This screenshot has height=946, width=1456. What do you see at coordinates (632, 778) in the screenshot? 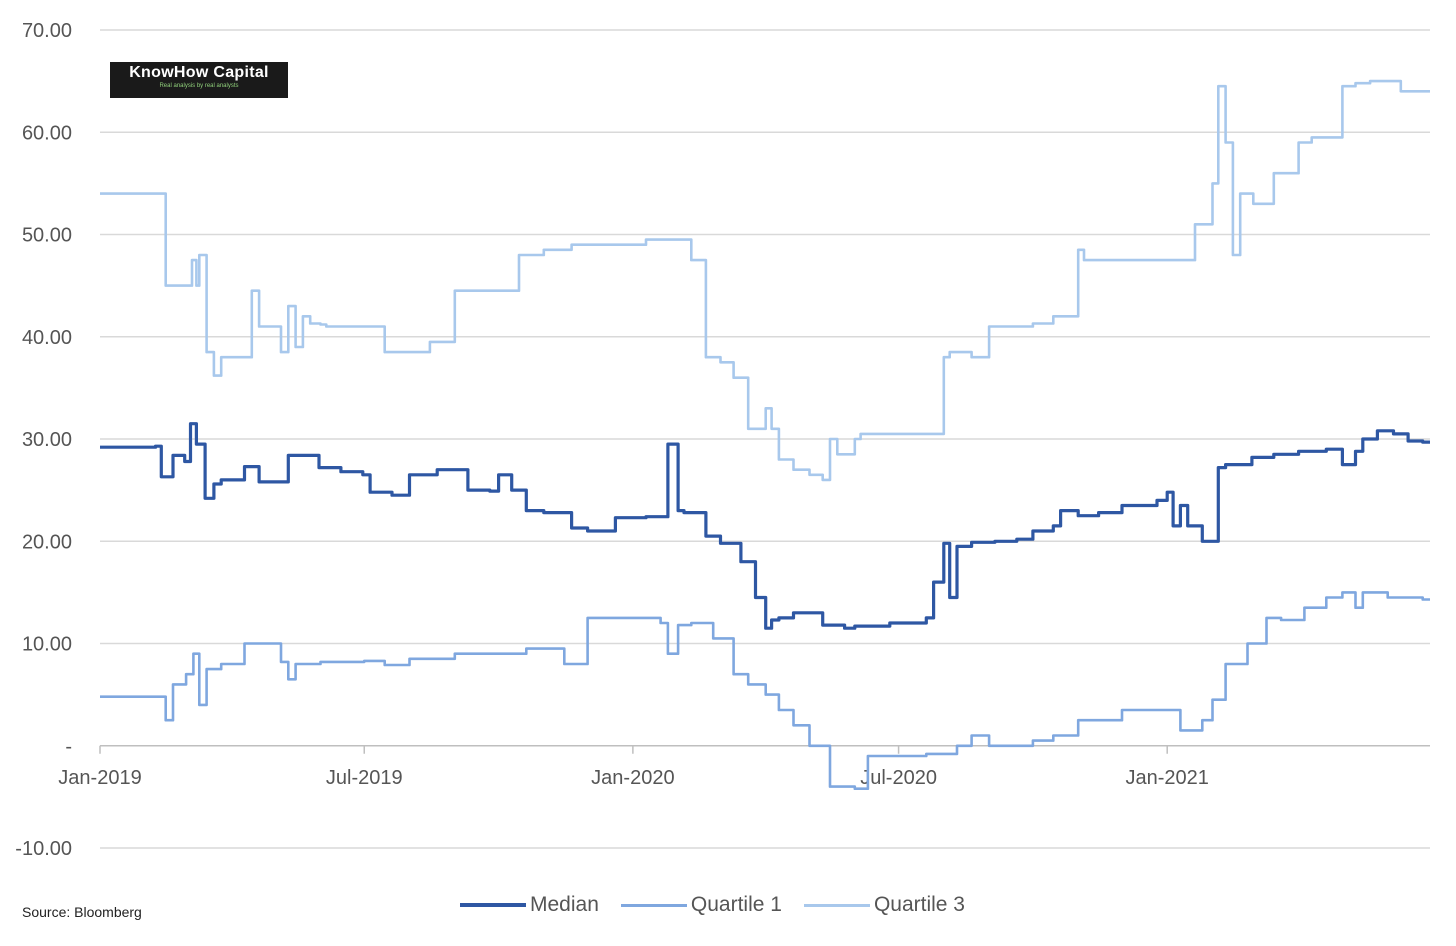
I see `x-tick-label: Jan-2020` at bounding box center [632, 778].